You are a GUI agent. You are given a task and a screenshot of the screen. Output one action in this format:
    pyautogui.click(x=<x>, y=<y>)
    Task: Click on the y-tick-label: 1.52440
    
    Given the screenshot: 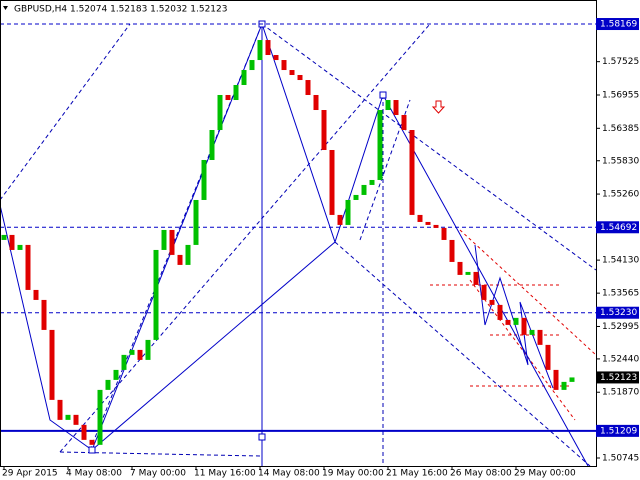 What is the action you would take?
    pyautogui.click(x=620, y=359)
    